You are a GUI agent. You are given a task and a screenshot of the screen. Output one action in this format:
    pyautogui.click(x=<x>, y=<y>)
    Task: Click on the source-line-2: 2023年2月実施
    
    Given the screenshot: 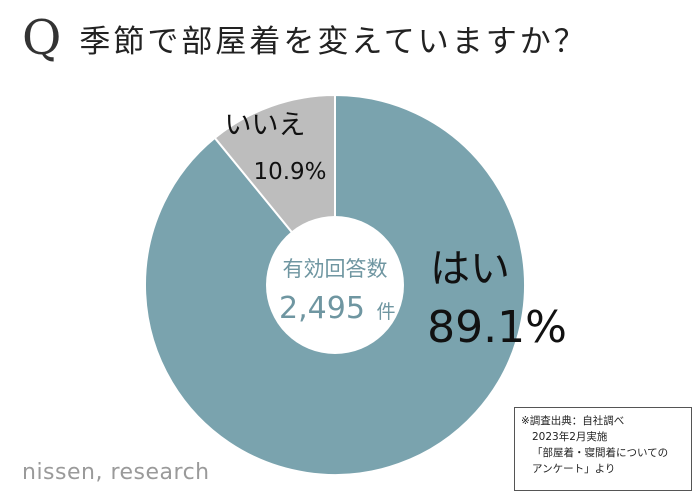 What is the action you would take?
    pyautogui.click(x=570, y=437)
    